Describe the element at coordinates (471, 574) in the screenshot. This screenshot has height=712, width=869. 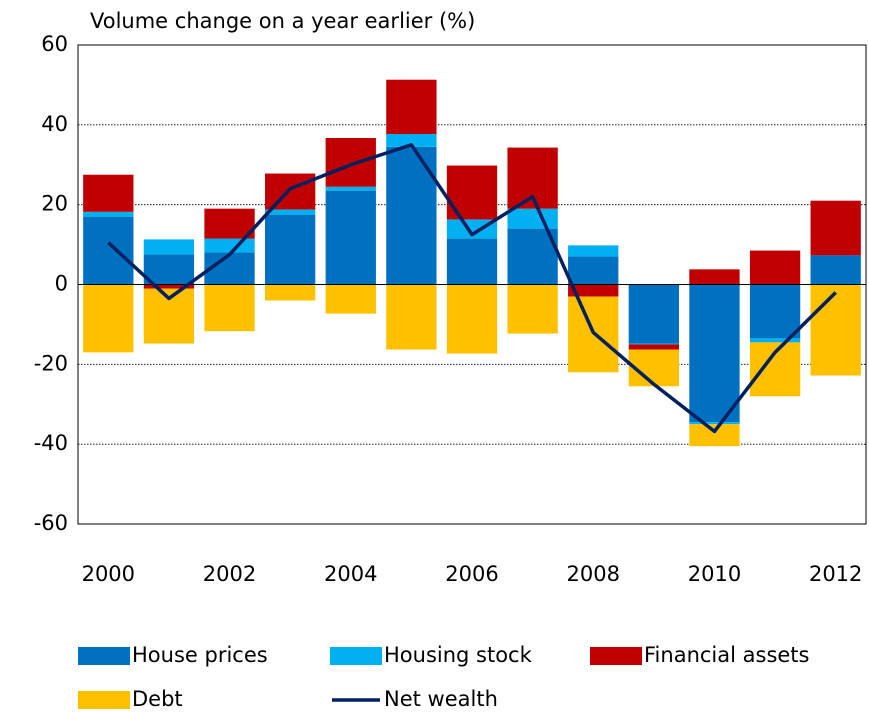
I see `x-tick-label: 2006` at that location.